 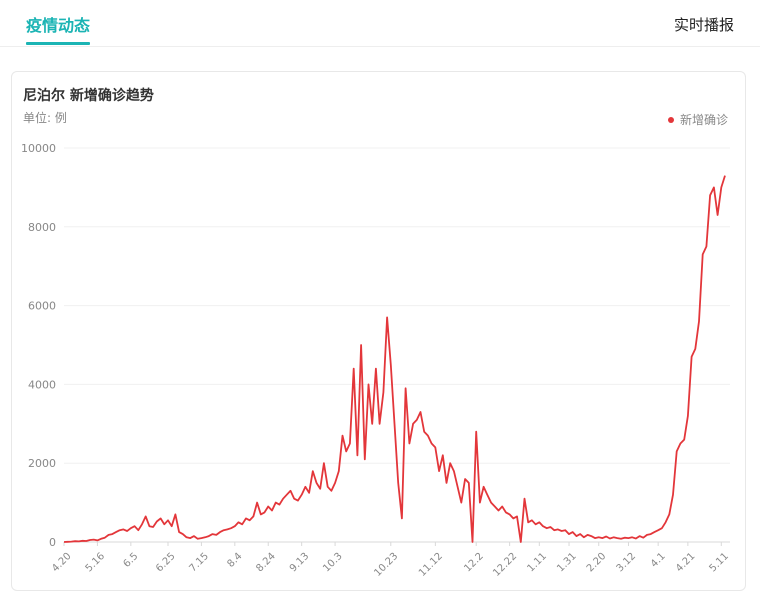 I want to click on x-tick-label: 10.3, so click(x=333, y=563).